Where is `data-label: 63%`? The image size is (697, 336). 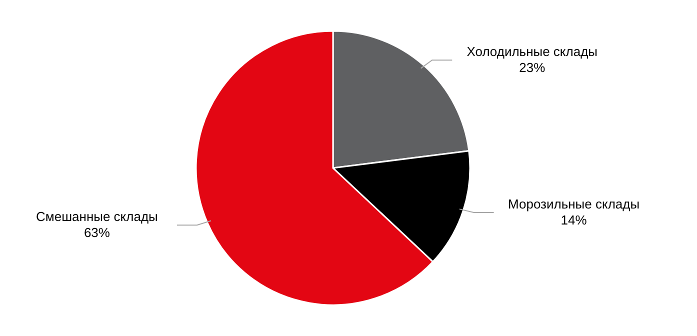 data-label: 63% is located at coordinates (97, 232).